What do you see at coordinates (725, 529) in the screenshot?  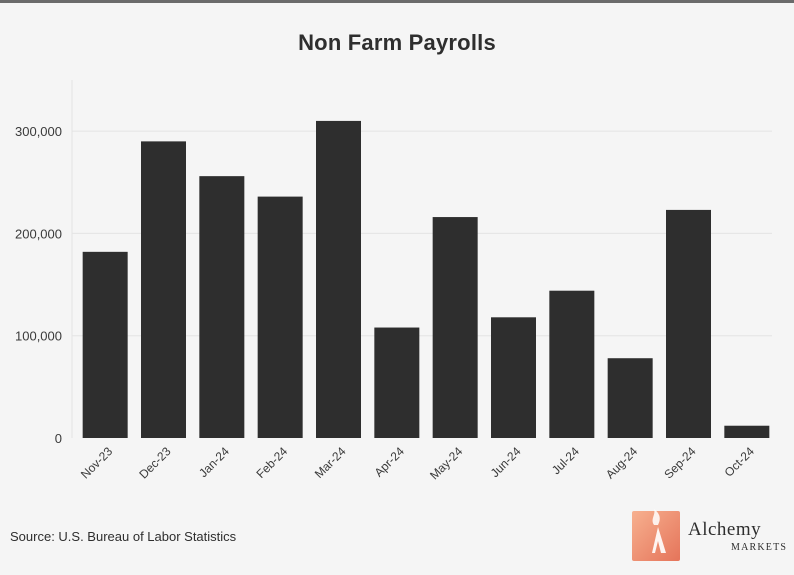 I see `logo-wordmark: Alchemy` at bounding box center [725, 529].